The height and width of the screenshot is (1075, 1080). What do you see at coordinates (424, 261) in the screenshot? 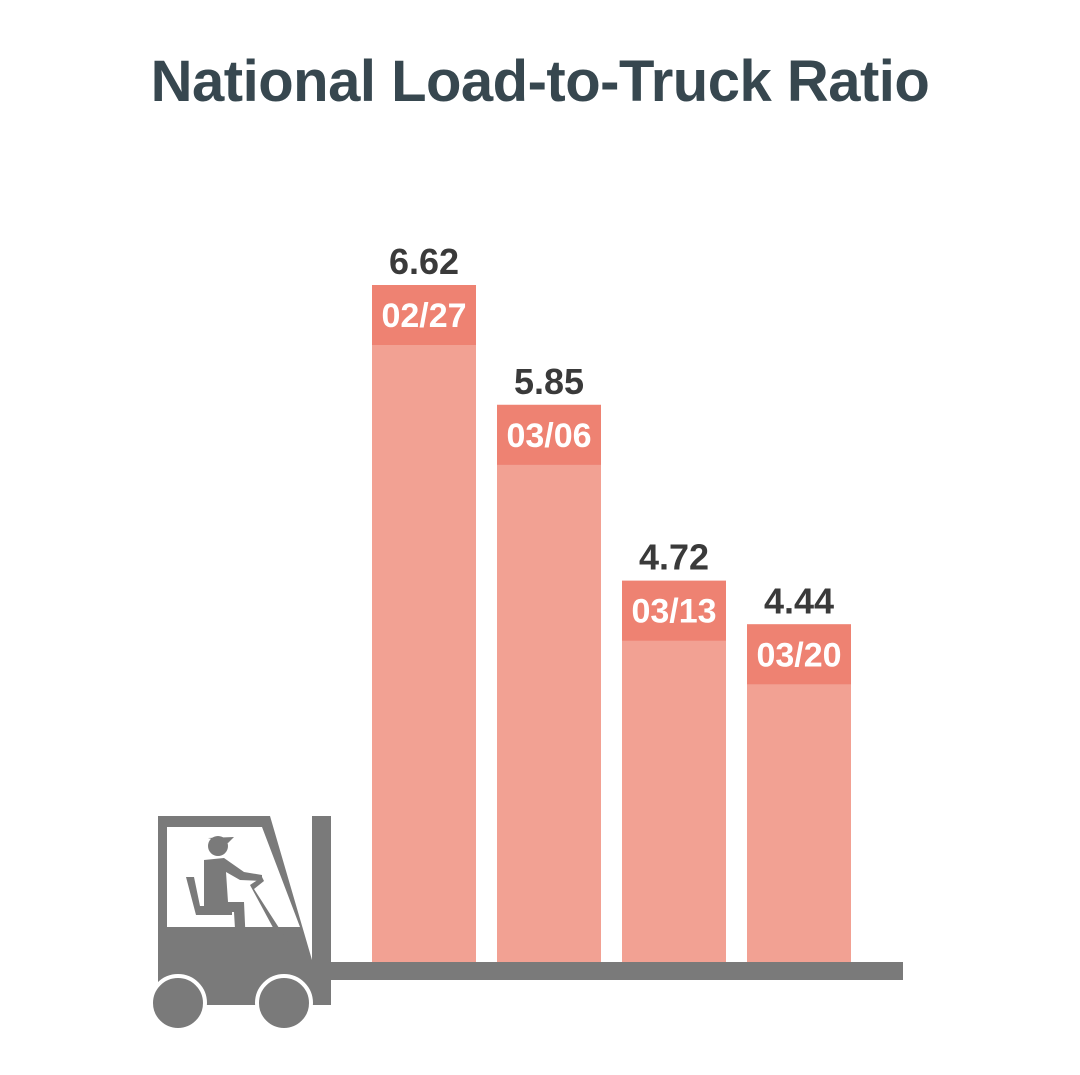
I see `bar-value-label: 6.62` at bounding box center [424, 261].